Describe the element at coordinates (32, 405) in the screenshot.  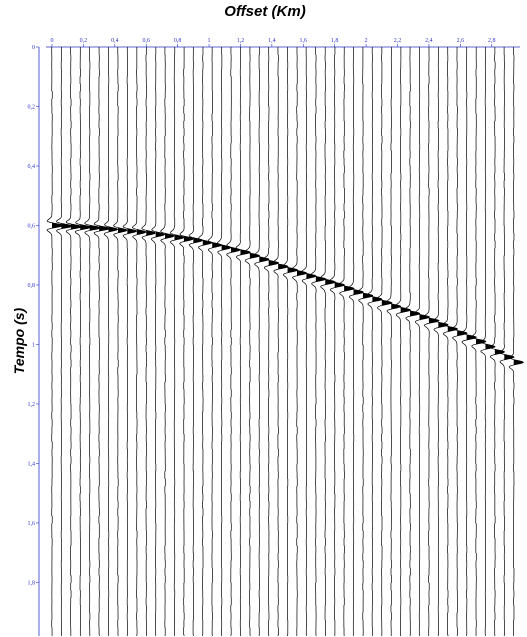
I see `y-tick-label: 1,2` at that location.